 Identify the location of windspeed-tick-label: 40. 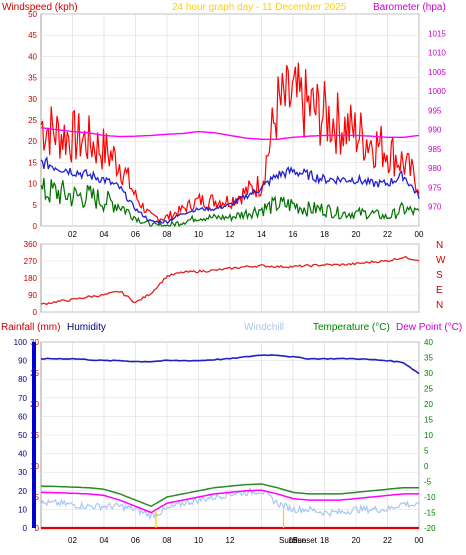
(32, 56).